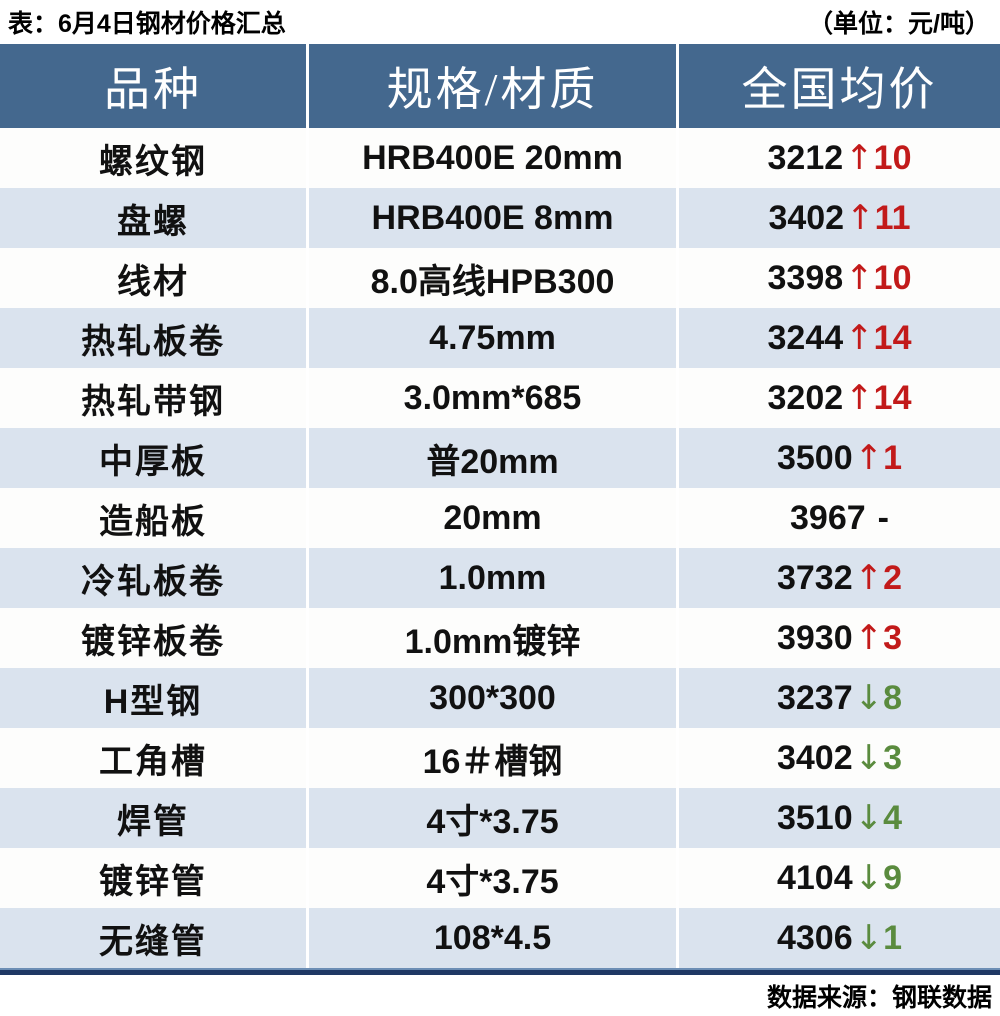 The height and width of the screenshot is (1016, 1000). I want to click on product-cell: 冷轧板卷, so click(153, 581).